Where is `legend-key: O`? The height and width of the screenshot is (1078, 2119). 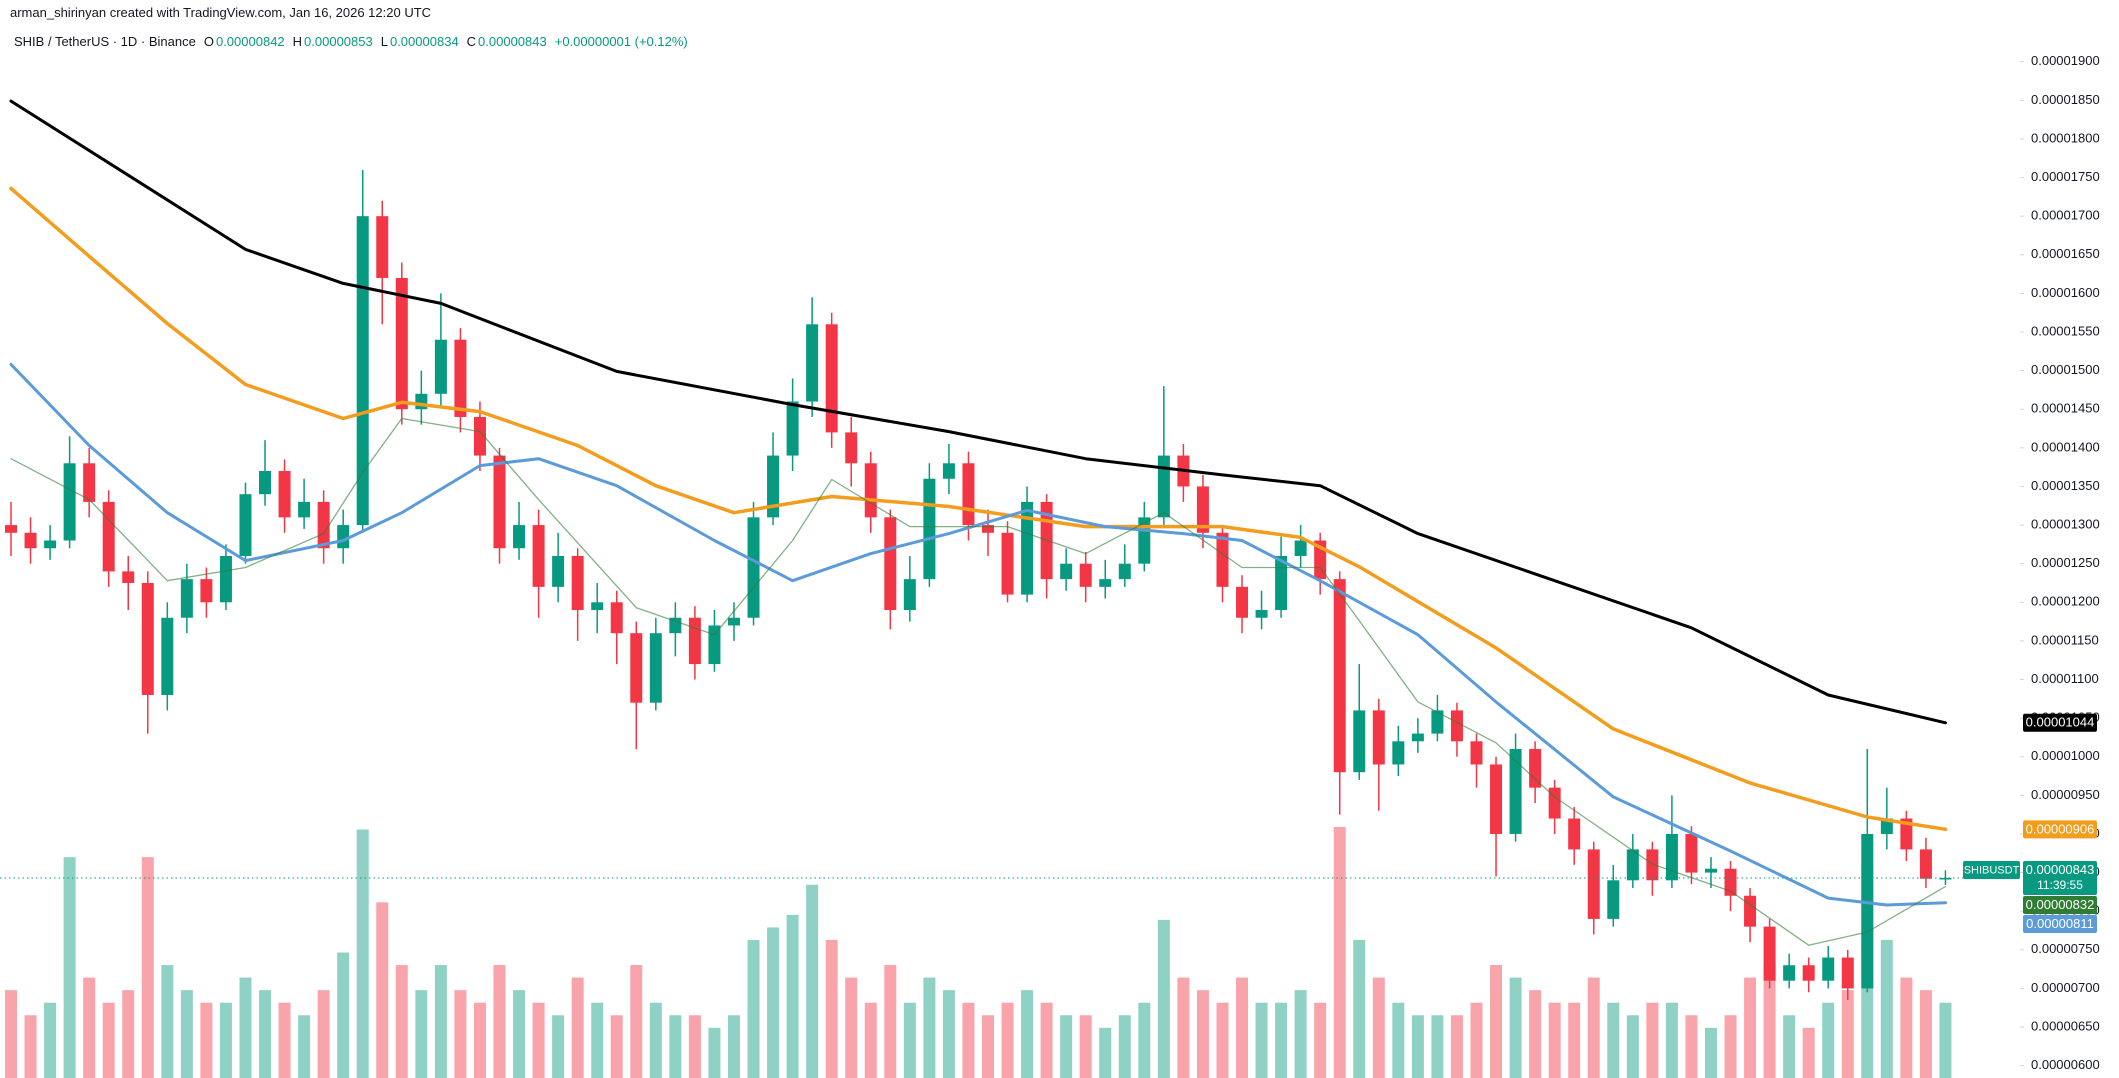
legend-key: O is located at coordinates (208, 41).